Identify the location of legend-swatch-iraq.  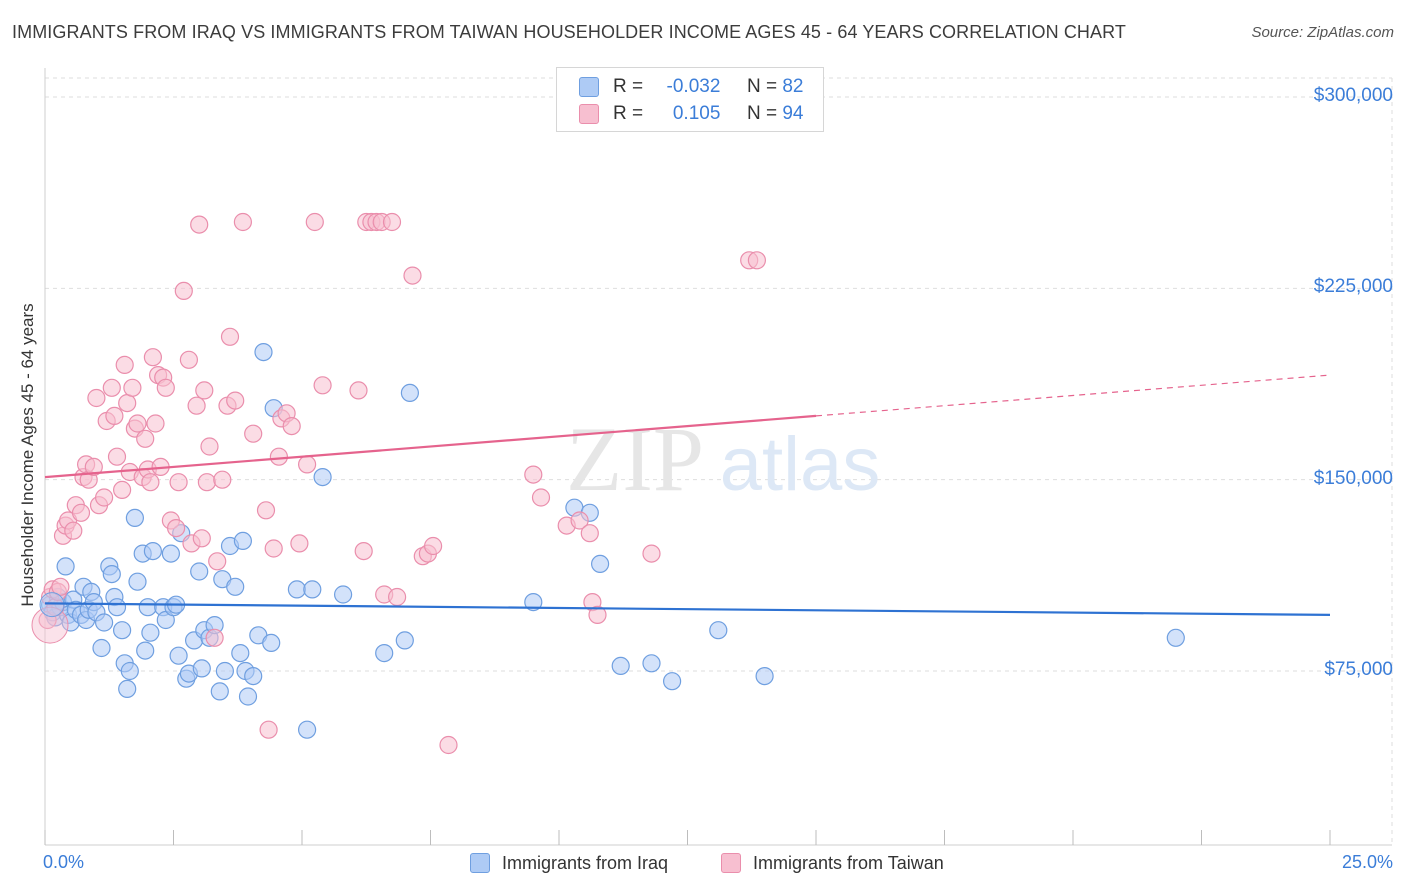
(589, 87).